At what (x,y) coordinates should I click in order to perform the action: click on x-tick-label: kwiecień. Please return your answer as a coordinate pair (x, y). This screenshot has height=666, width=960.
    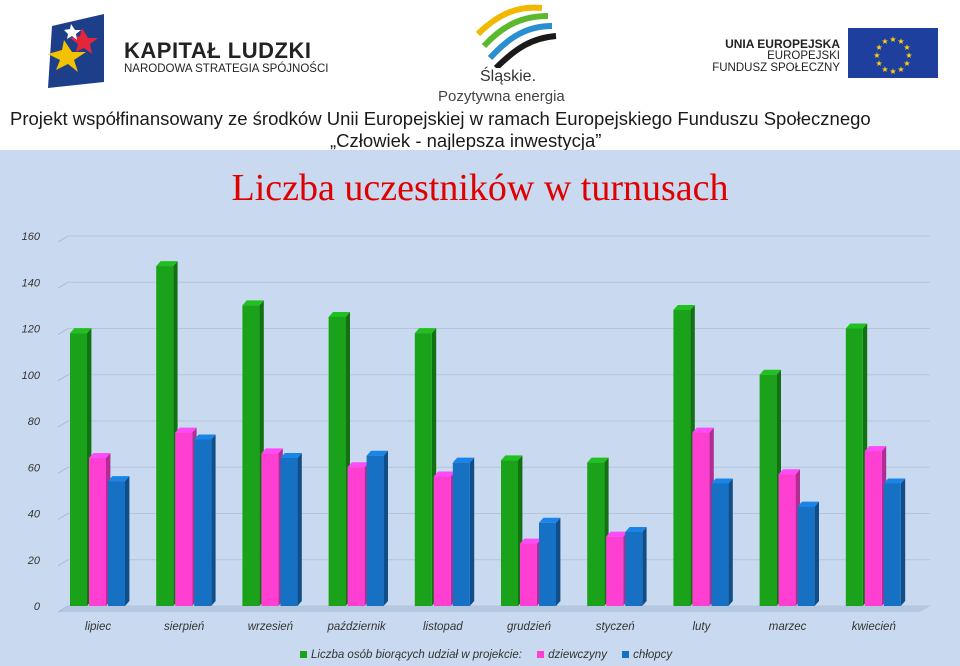
    Looking at the image, I should click on (874, 627).